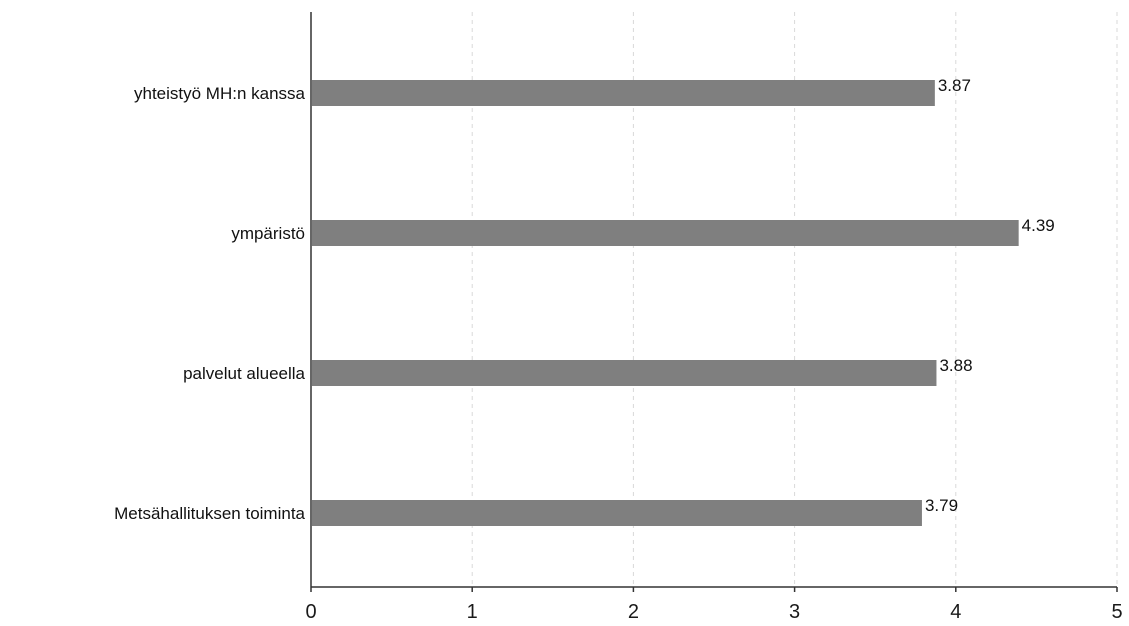 Image resolution: width=1129 pixels, height=626 pixels. What do you see at coordinates (955, 365) in the screenshot?
I see `data-label-2: 3.88` at bounding box center [955, 365].